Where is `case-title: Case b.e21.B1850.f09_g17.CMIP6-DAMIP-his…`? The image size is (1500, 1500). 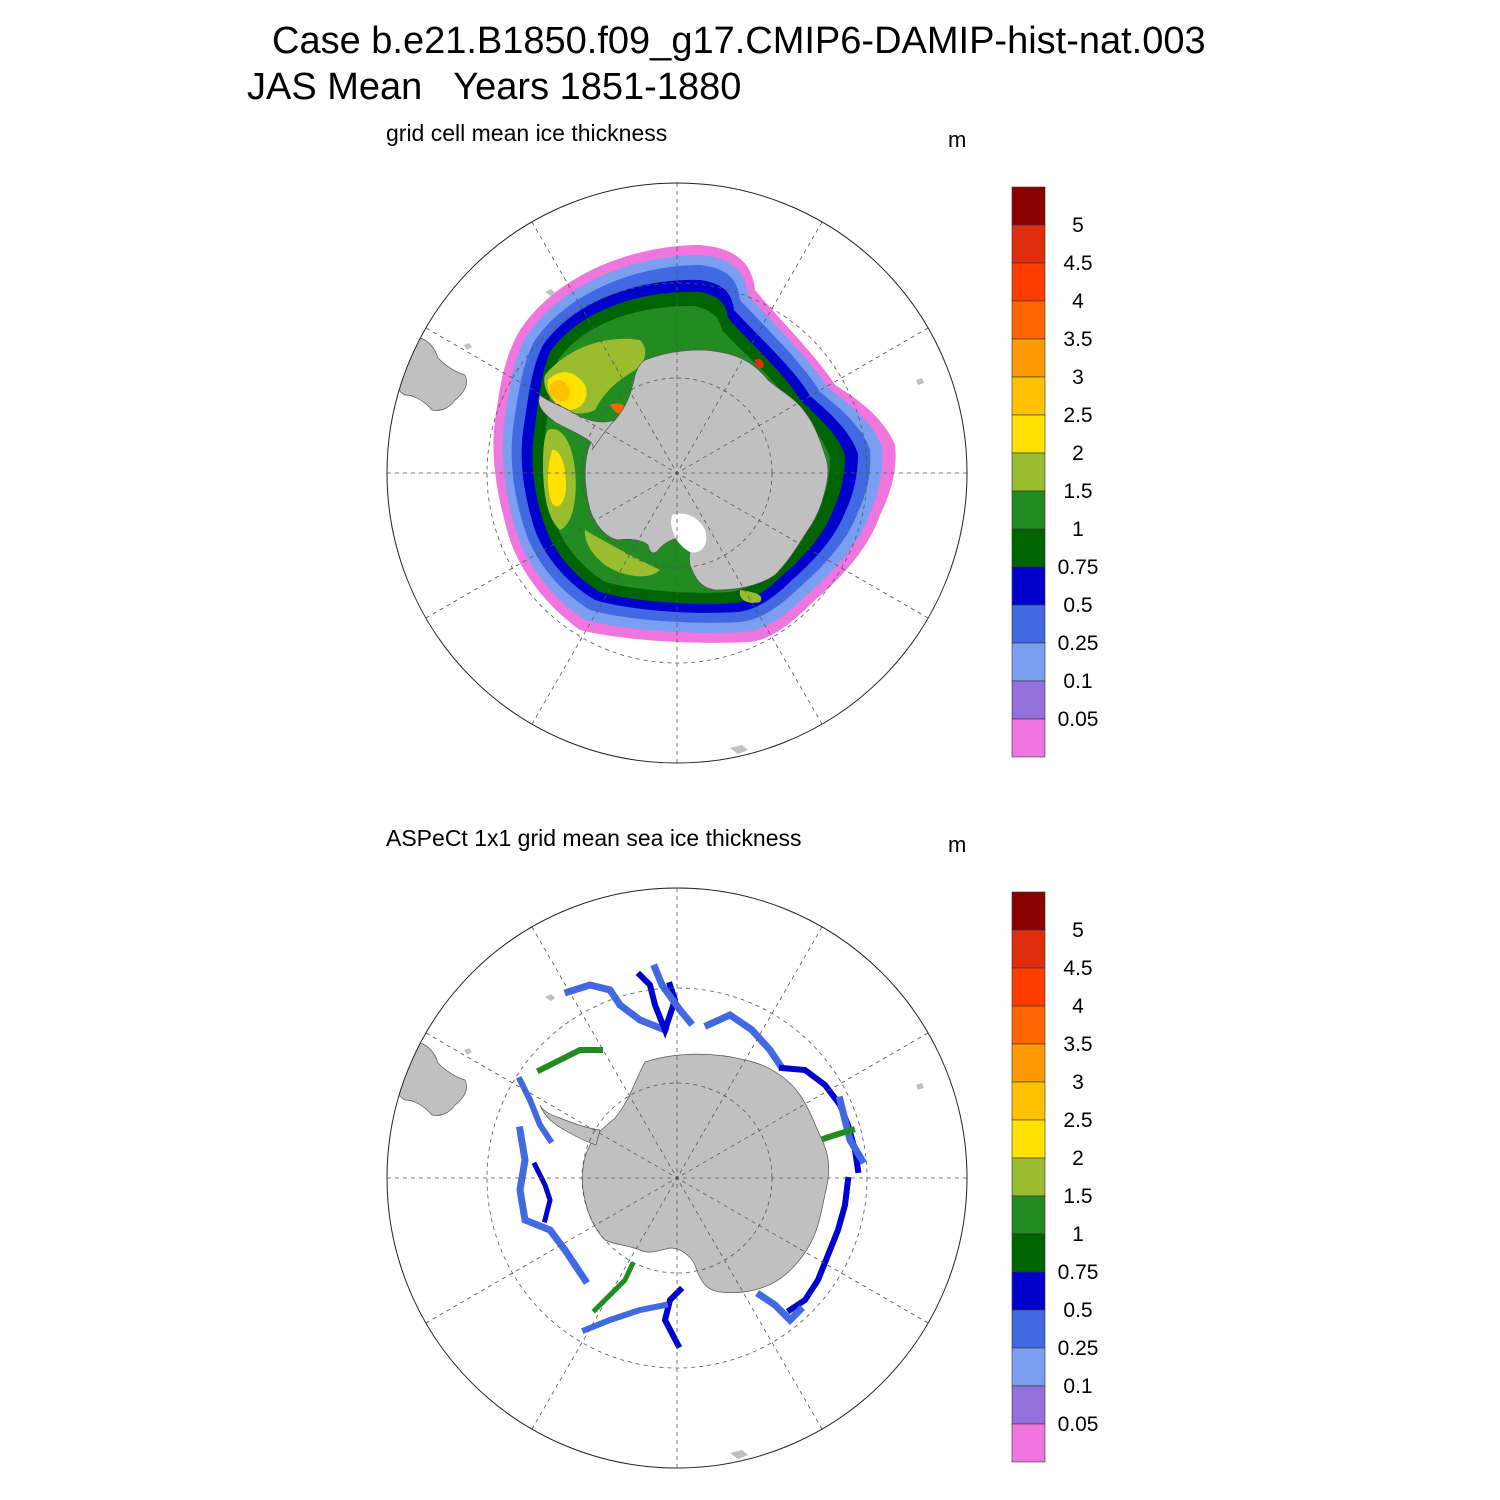 case-title: Case b.e21.B1850.f09_g17.CMIP6-DAMIP-his… is located at coordinates (739, 41).